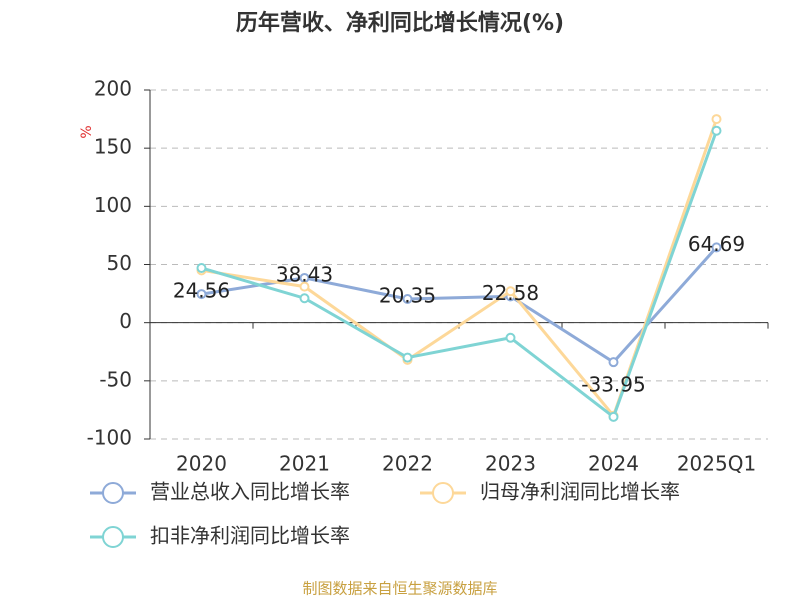 The image size is (800, 604). What do you see at coordinates (113, 89) in the screenshot?
I see `y-tick-label: 200` at bounding box center [113, 89].